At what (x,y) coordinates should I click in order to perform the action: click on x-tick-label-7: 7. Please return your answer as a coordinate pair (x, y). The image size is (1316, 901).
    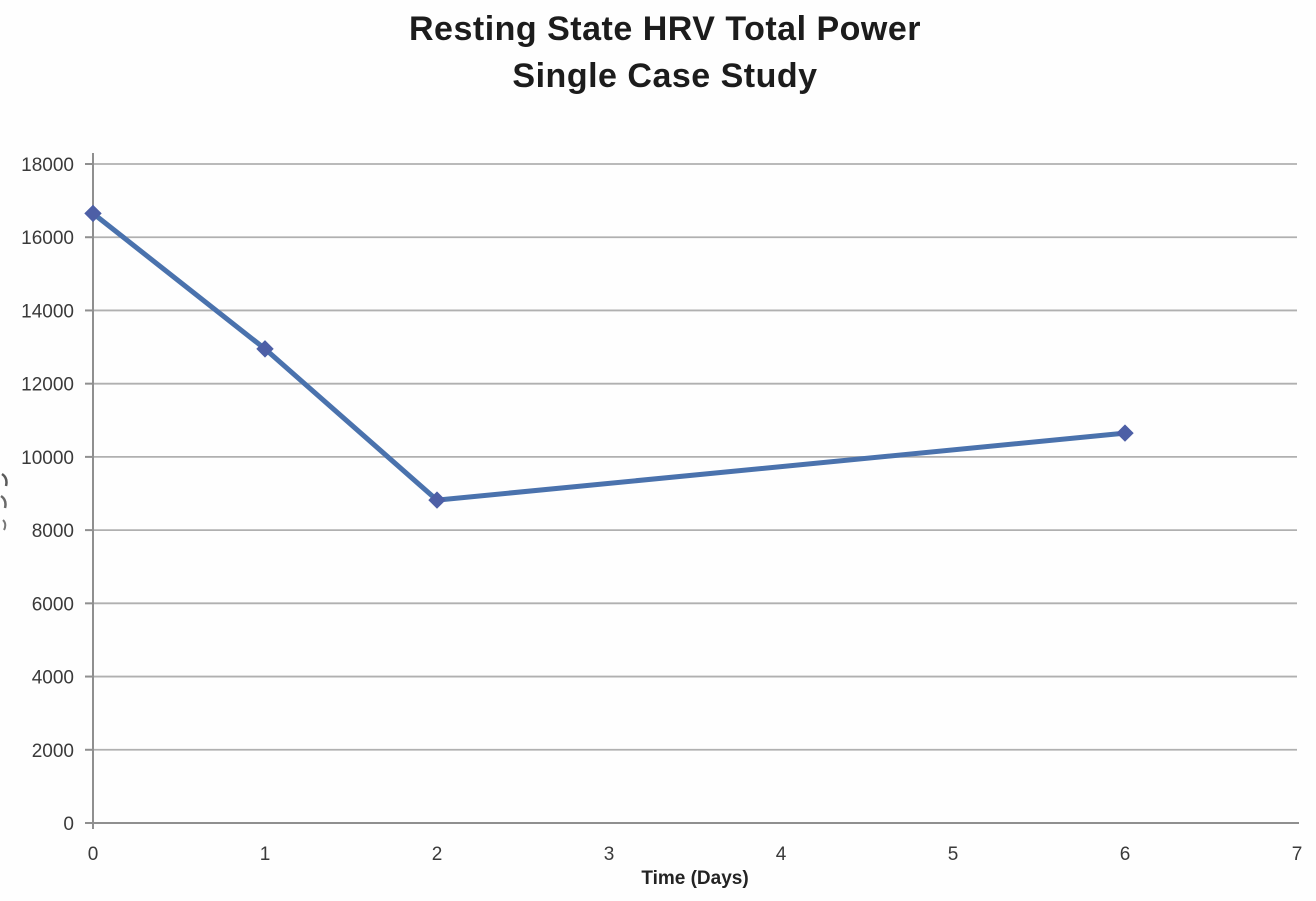
    Looking at the image, I should click on (1297, 854).